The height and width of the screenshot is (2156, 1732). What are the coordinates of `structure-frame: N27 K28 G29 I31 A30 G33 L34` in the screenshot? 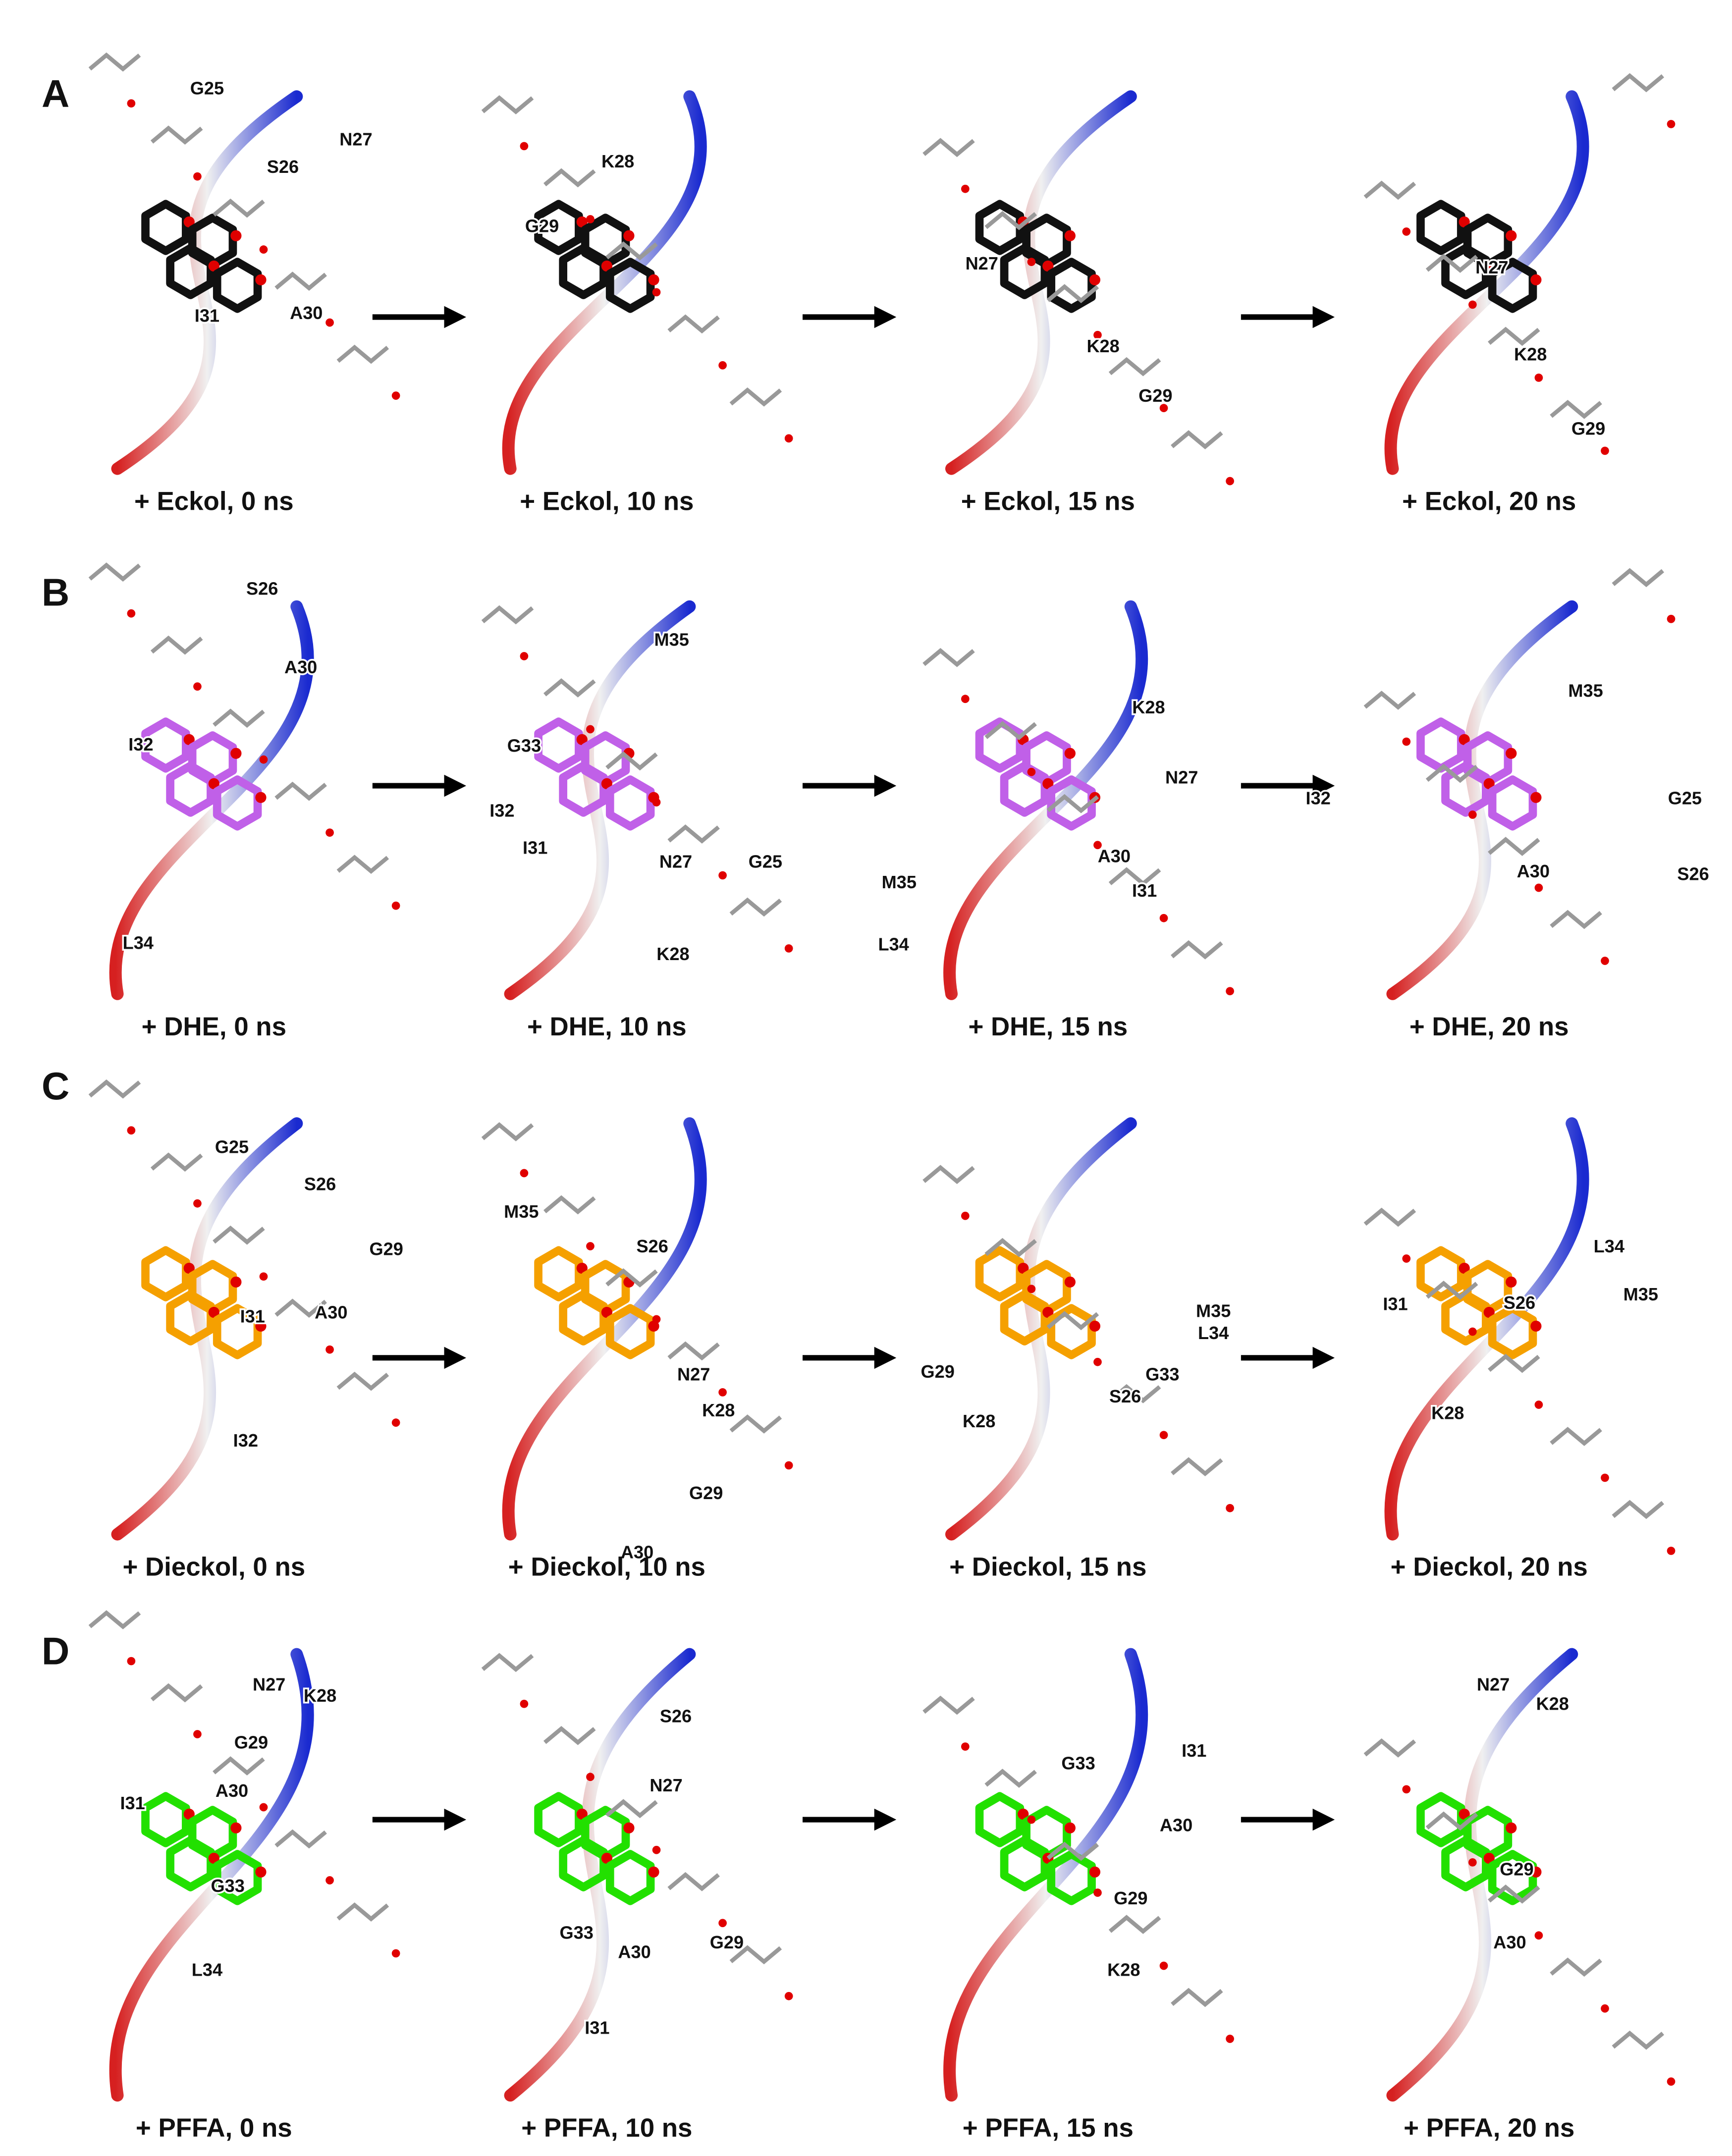 It's located at (244, 1856).